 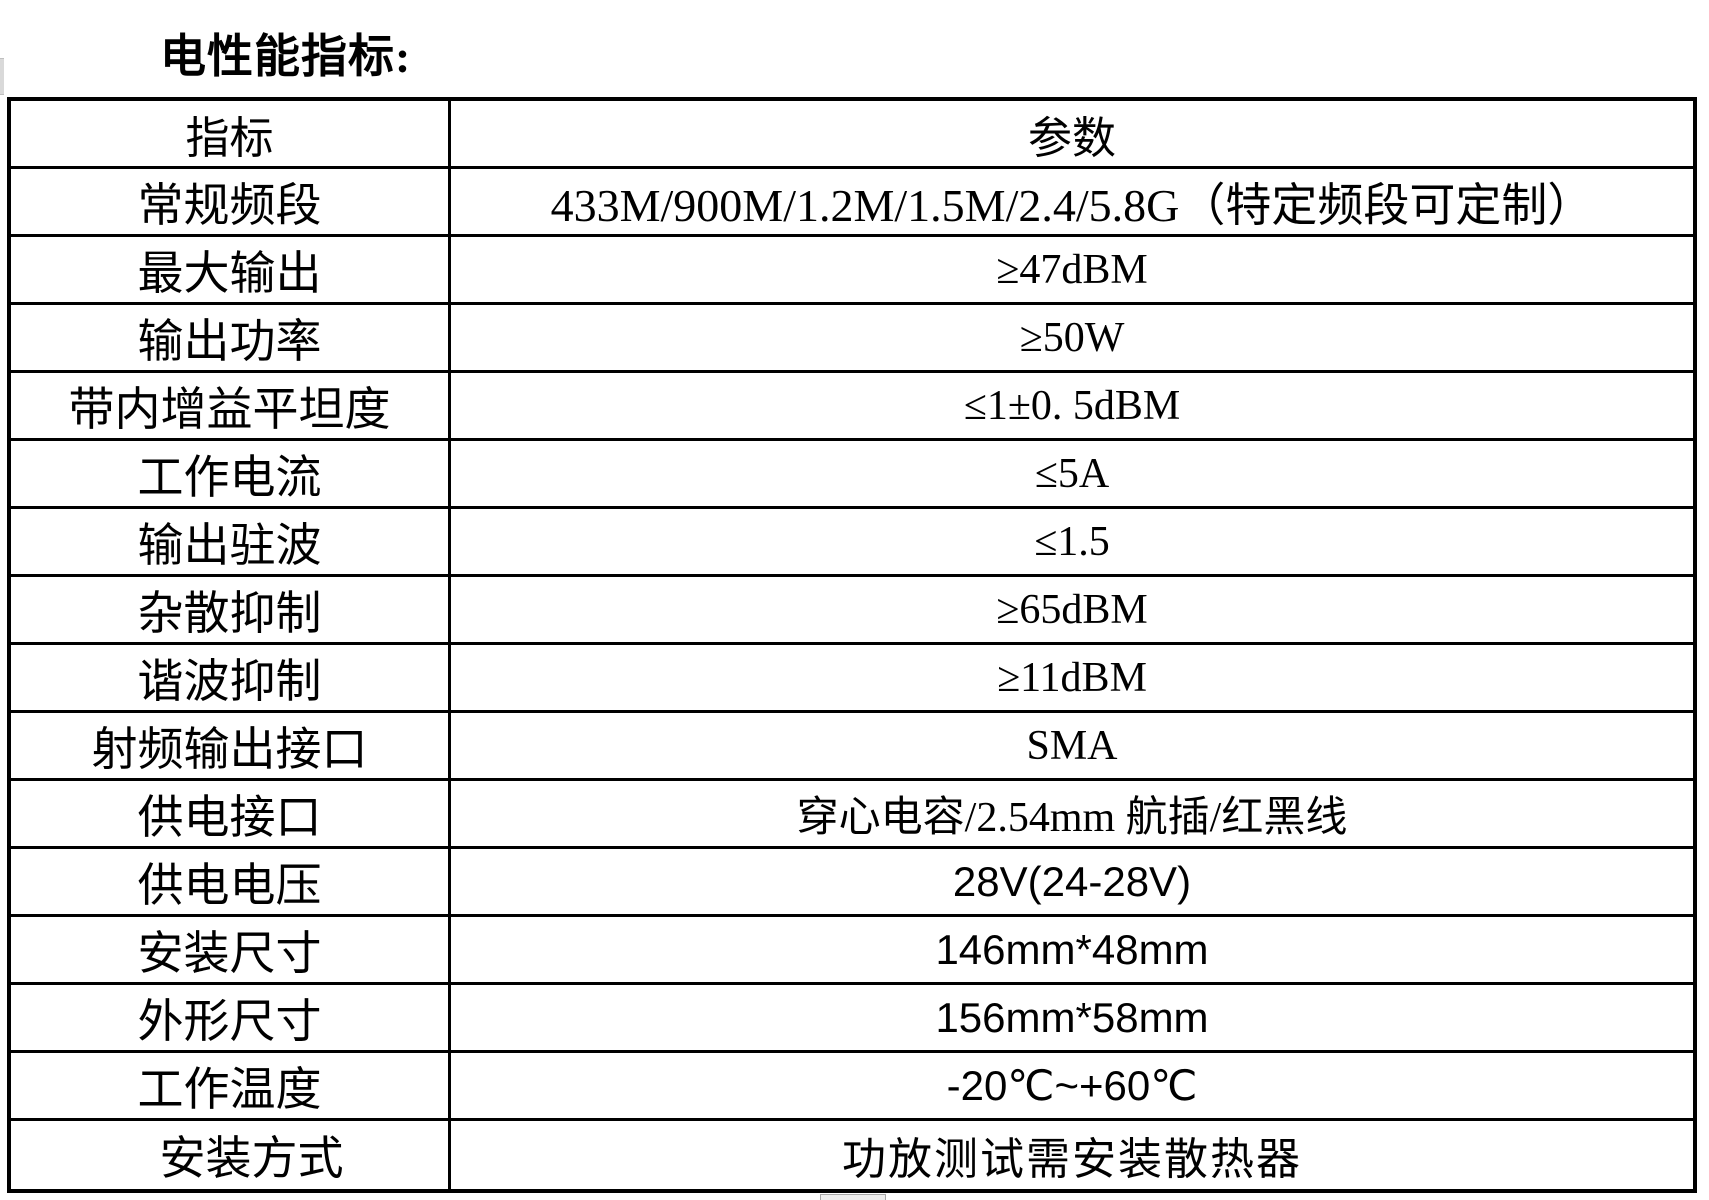 What do you see at coordinates (231, 475) in the screenshot?
I see `spec-row-label: 工作电流` at bounding box center [231, 475].